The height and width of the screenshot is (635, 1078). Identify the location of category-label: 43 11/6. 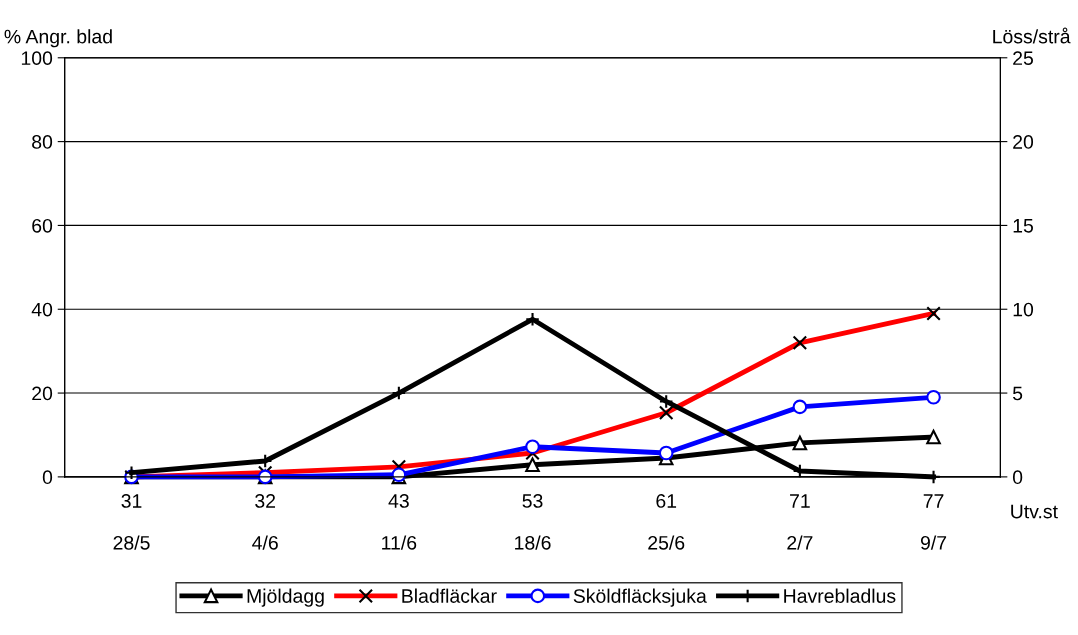
(399, 522).